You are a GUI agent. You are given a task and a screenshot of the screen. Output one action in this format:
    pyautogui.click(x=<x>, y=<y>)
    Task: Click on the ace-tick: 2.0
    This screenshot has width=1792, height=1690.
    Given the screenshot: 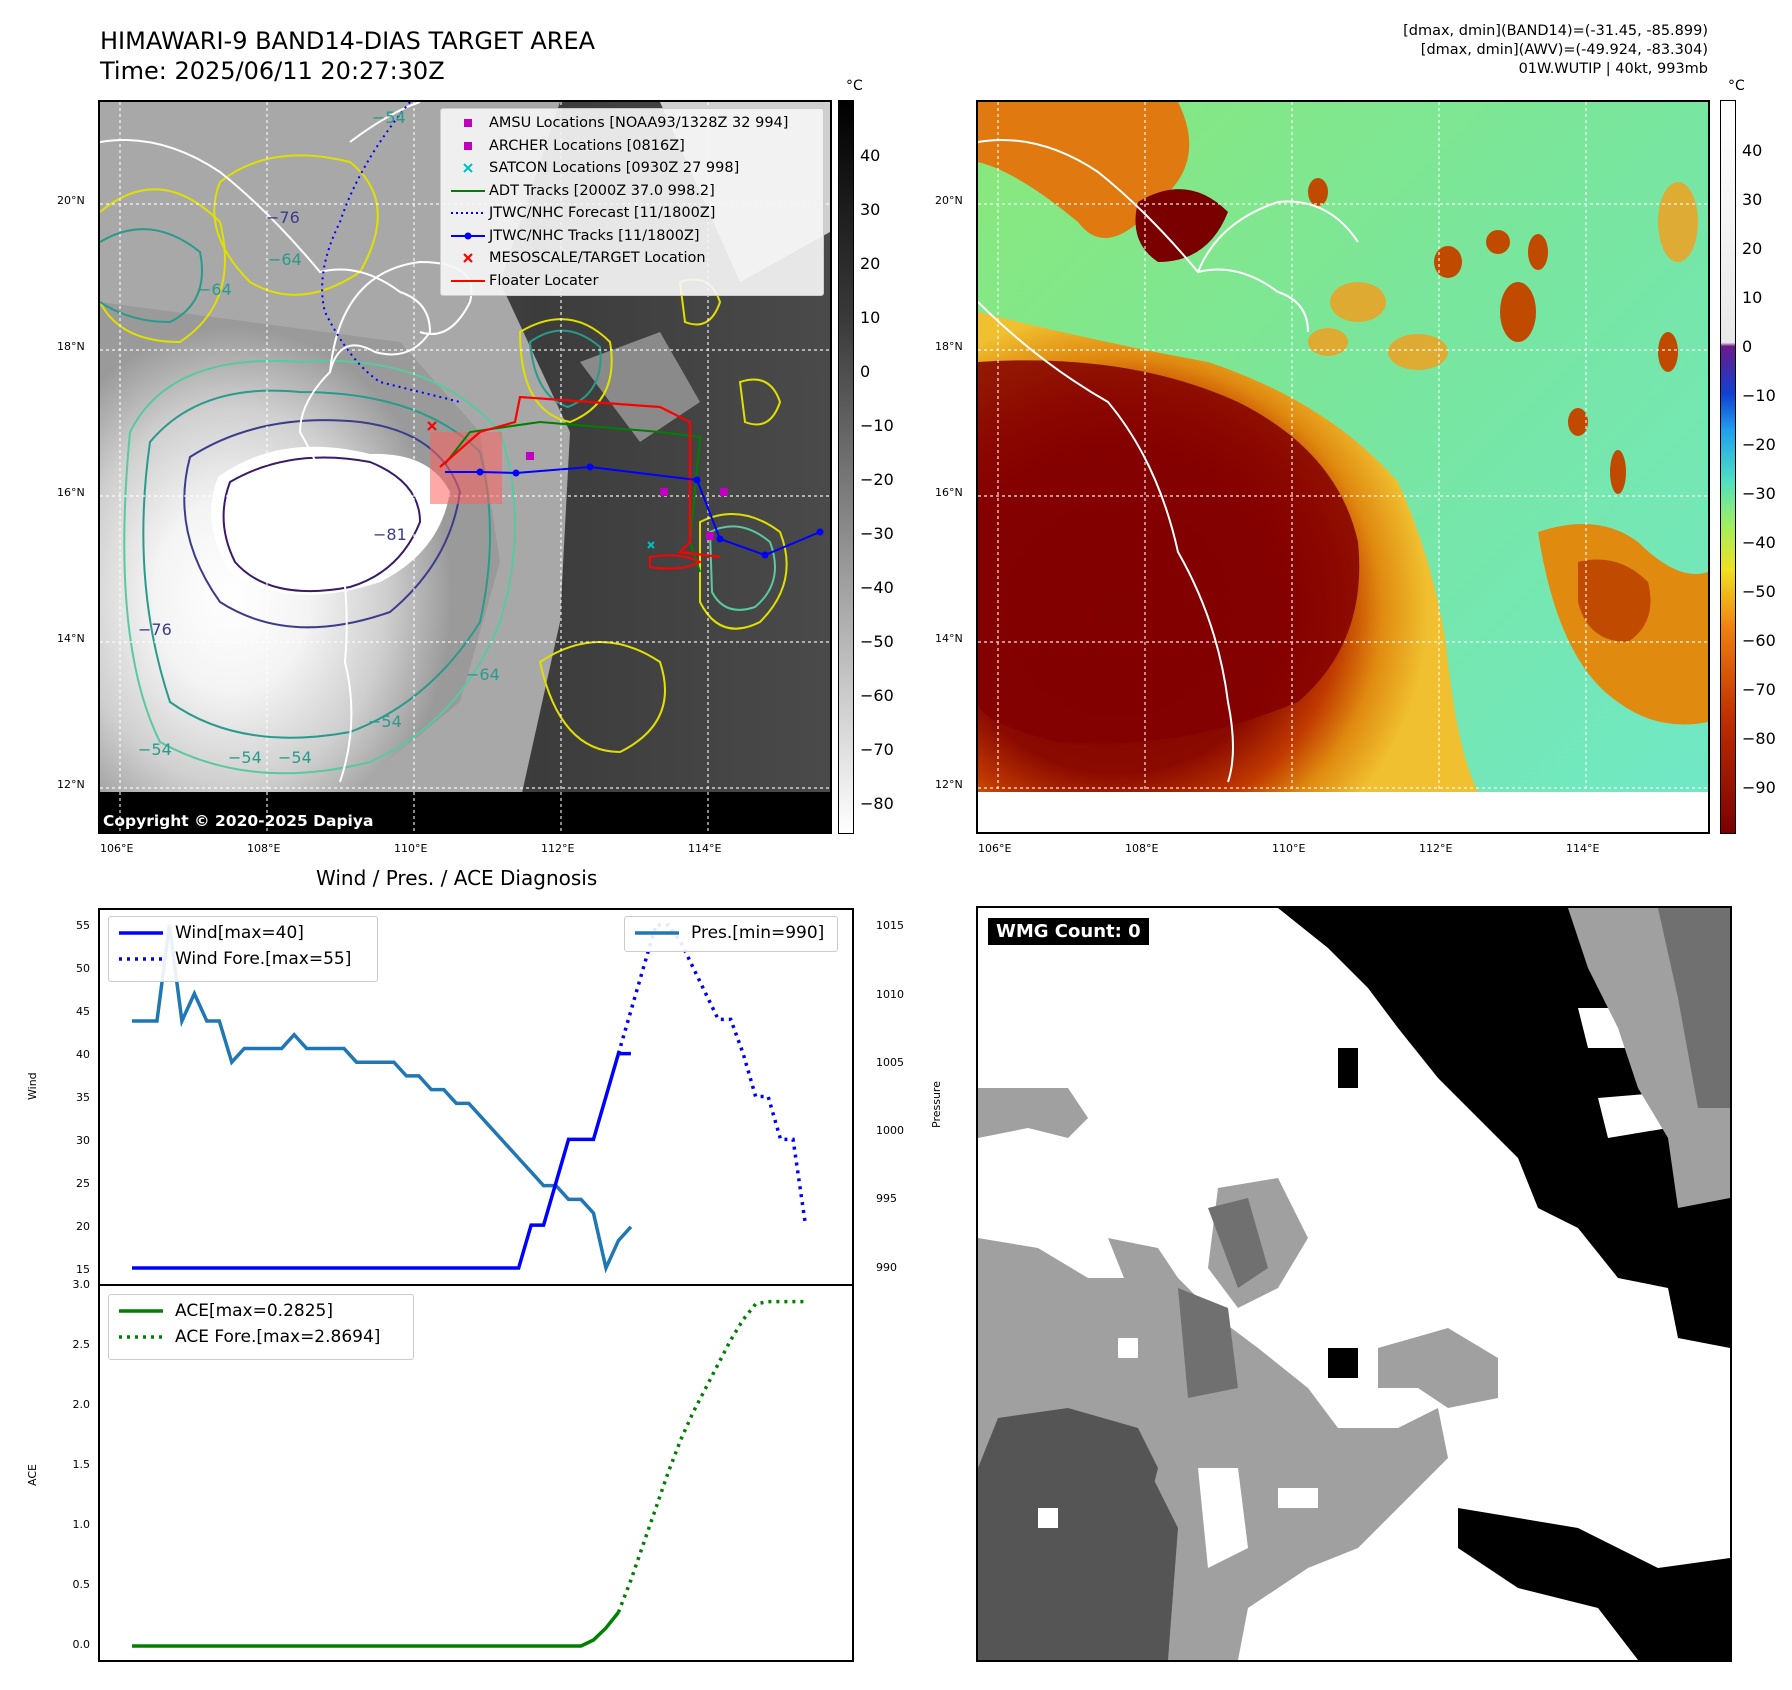 What is the action you would take?
    pyautogui.click(x=81, y=1404)
    